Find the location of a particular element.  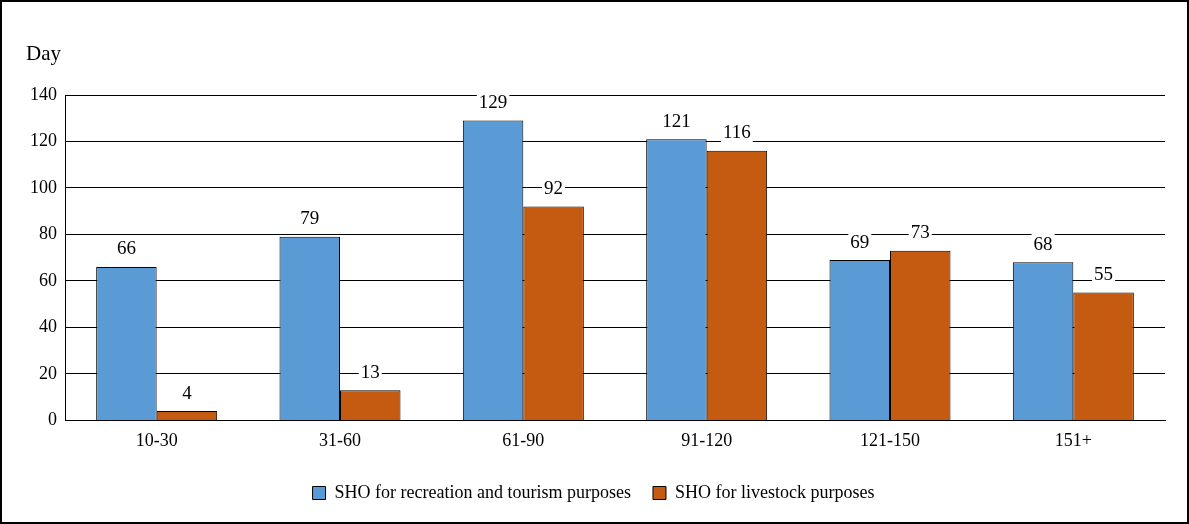

data-label: 79 is located at coordinates (310, 218).